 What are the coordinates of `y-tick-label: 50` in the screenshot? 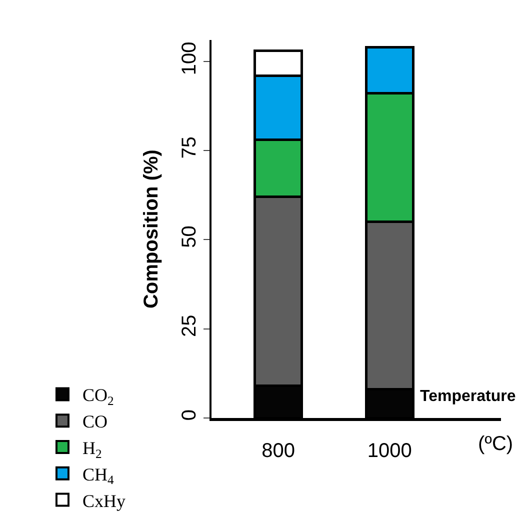 It's located at (189, 237).